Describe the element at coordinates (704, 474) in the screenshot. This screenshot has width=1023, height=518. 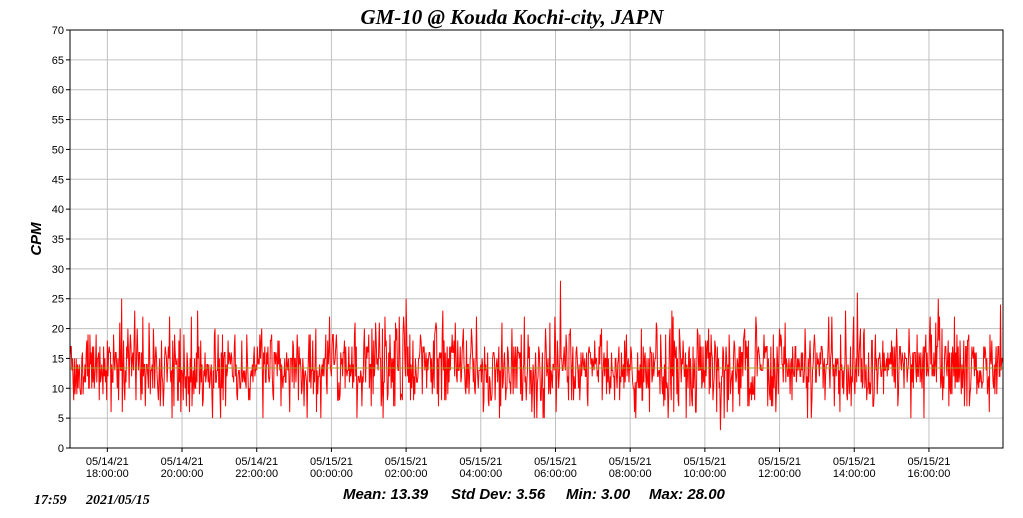
I see `x-tick-time: 10:00:00` at that location.